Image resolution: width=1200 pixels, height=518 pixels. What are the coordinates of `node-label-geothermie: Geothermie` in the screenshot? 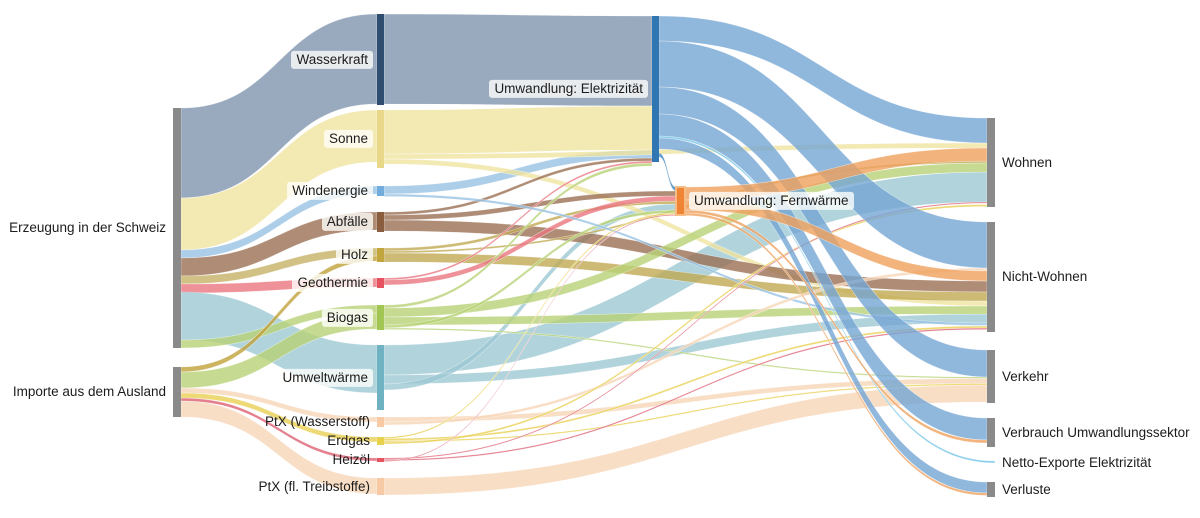 It's located at (332, 283).